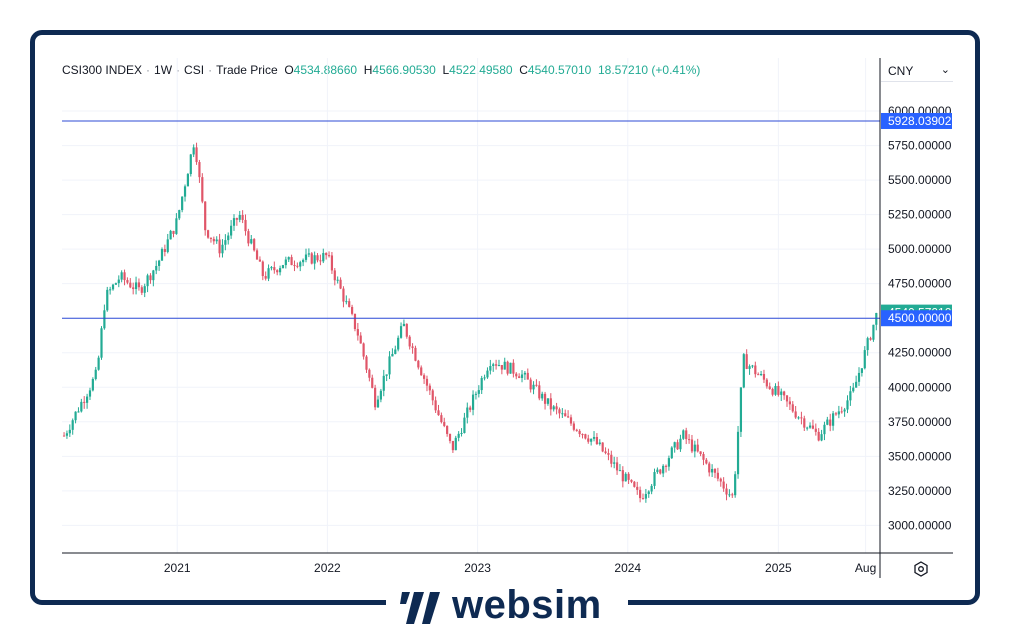  Describe the element at coordinates (627, 568) in the screenshot. I see `x-tick-label: 2024` at that location.